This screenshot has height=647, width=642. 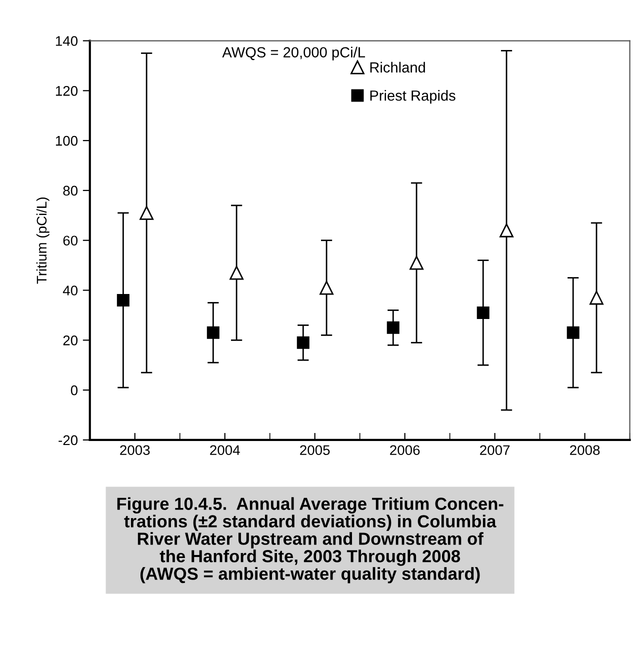 I want to click on x-tick-label: 2004, so click(x=225, y=450).